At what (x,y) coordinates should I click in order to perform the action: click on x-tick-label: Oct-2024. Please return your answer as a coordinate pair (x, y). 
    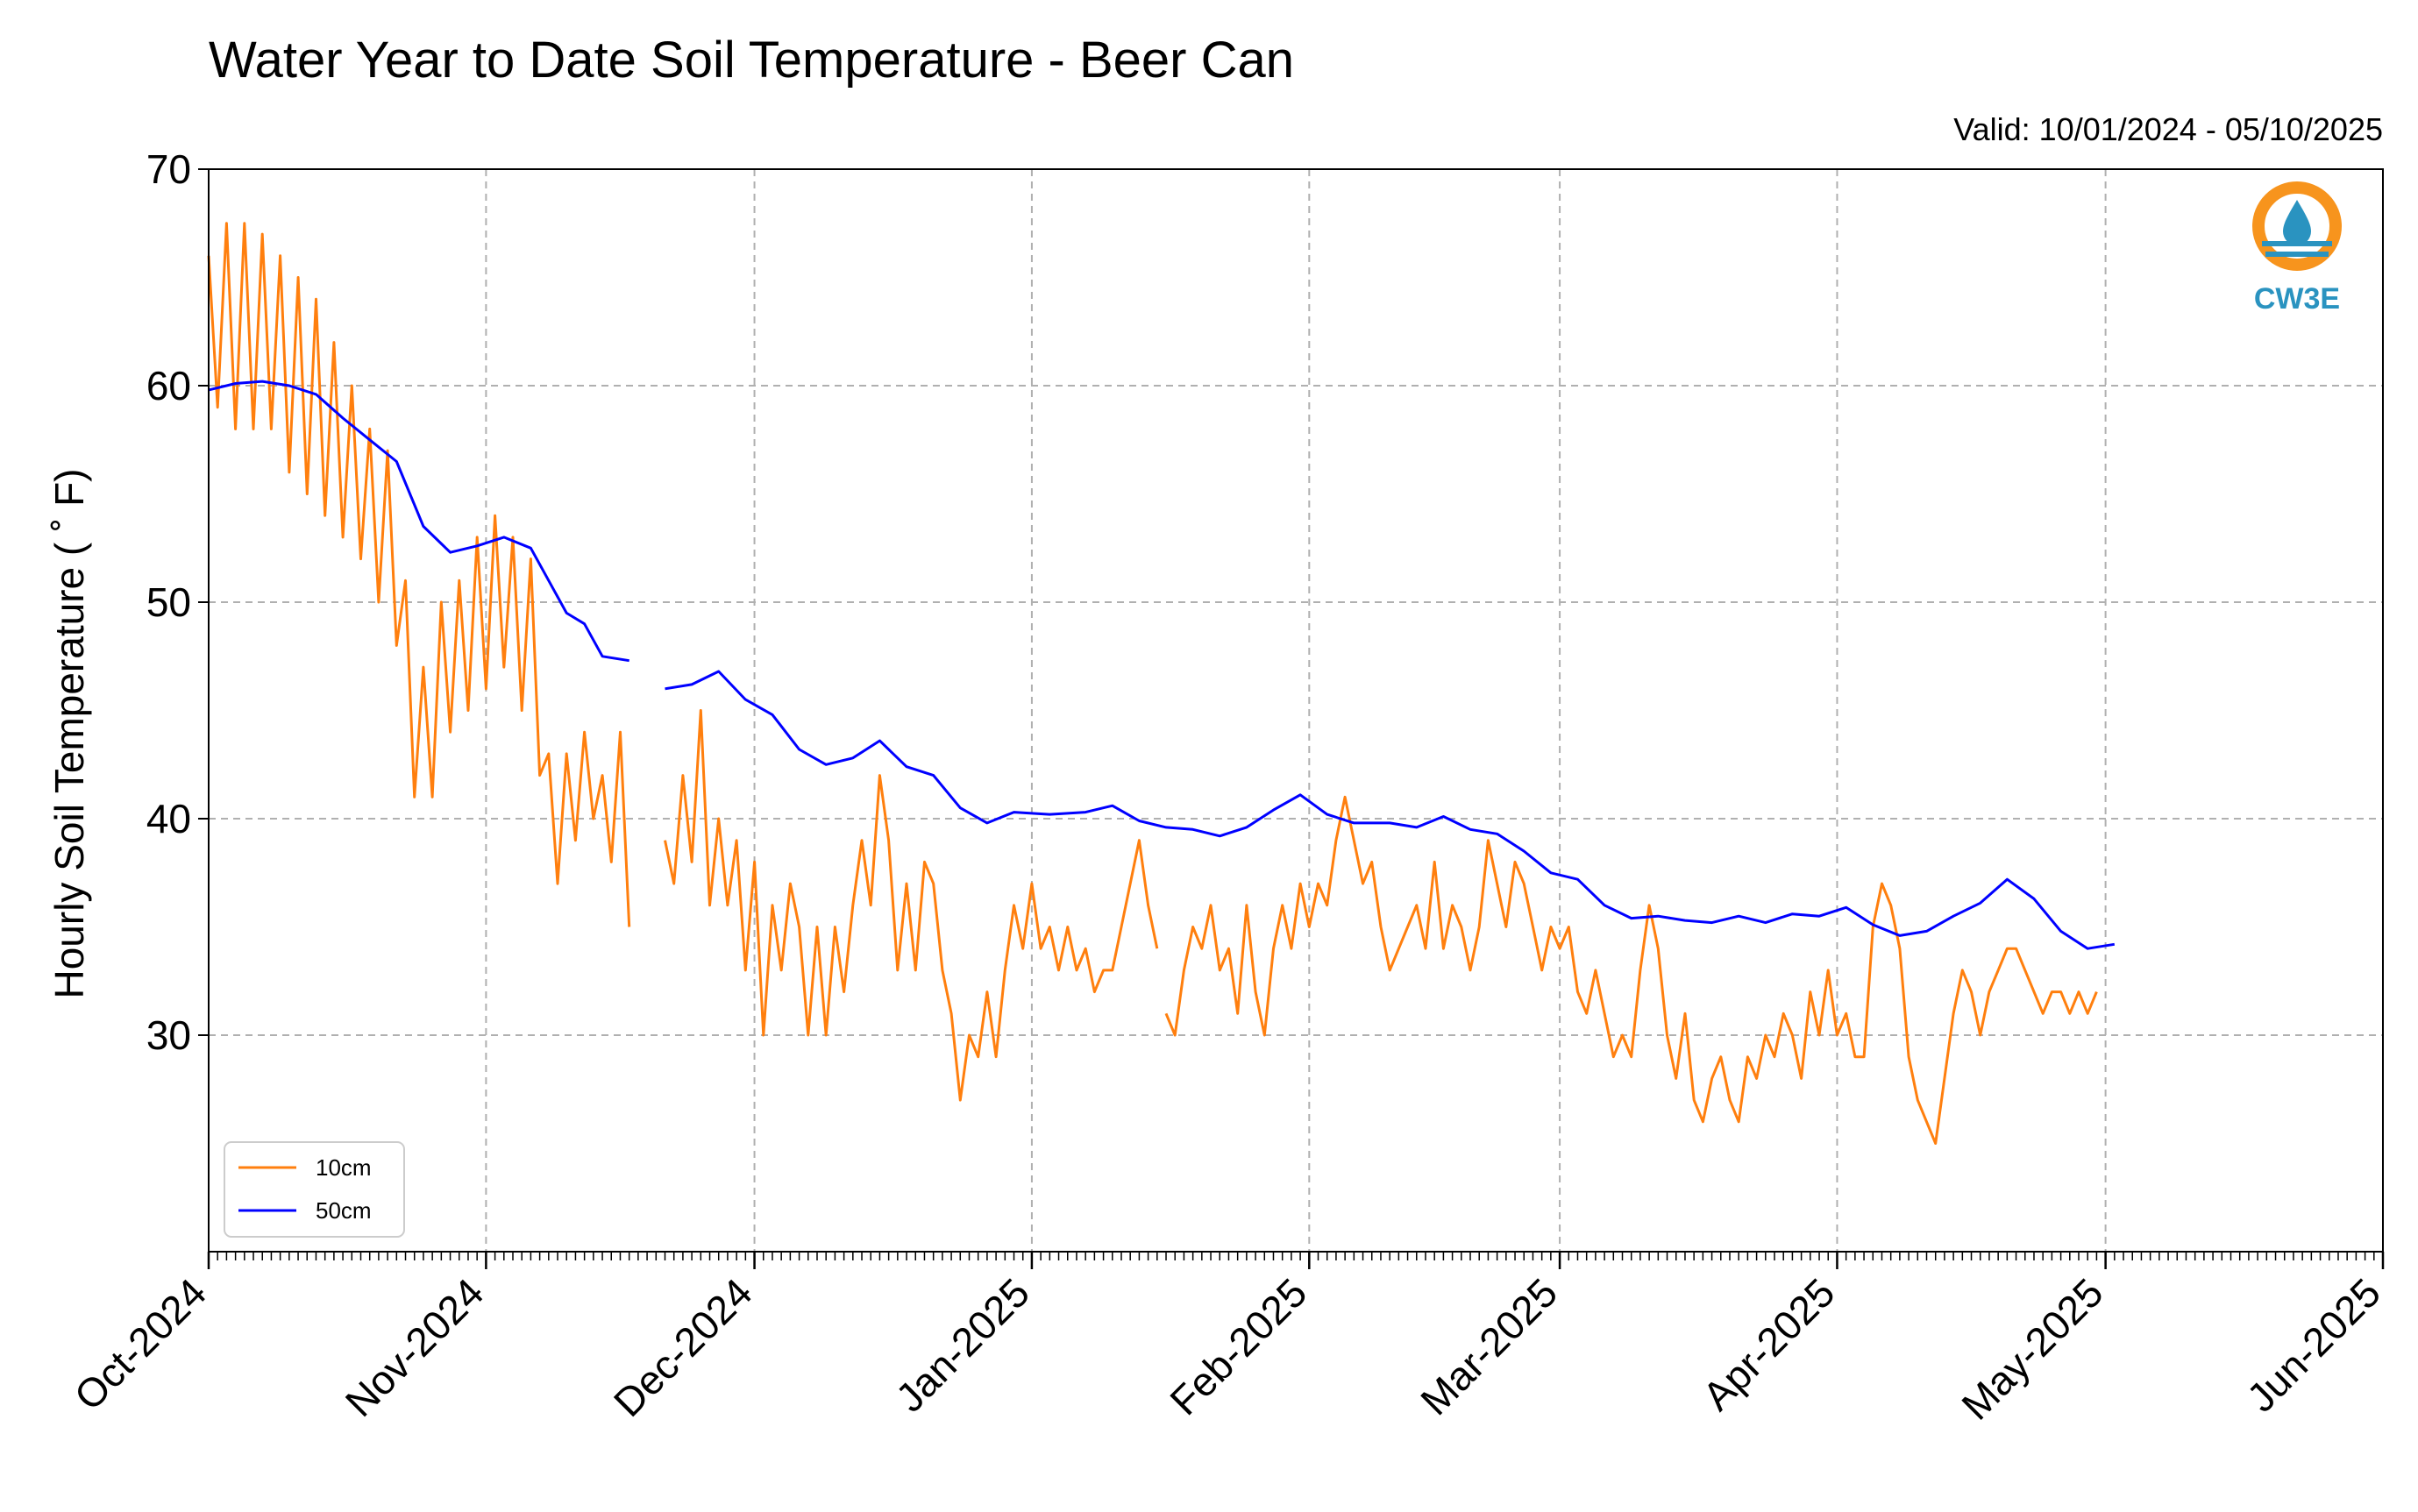
    Looking at the image, I should click on (141, 1344).